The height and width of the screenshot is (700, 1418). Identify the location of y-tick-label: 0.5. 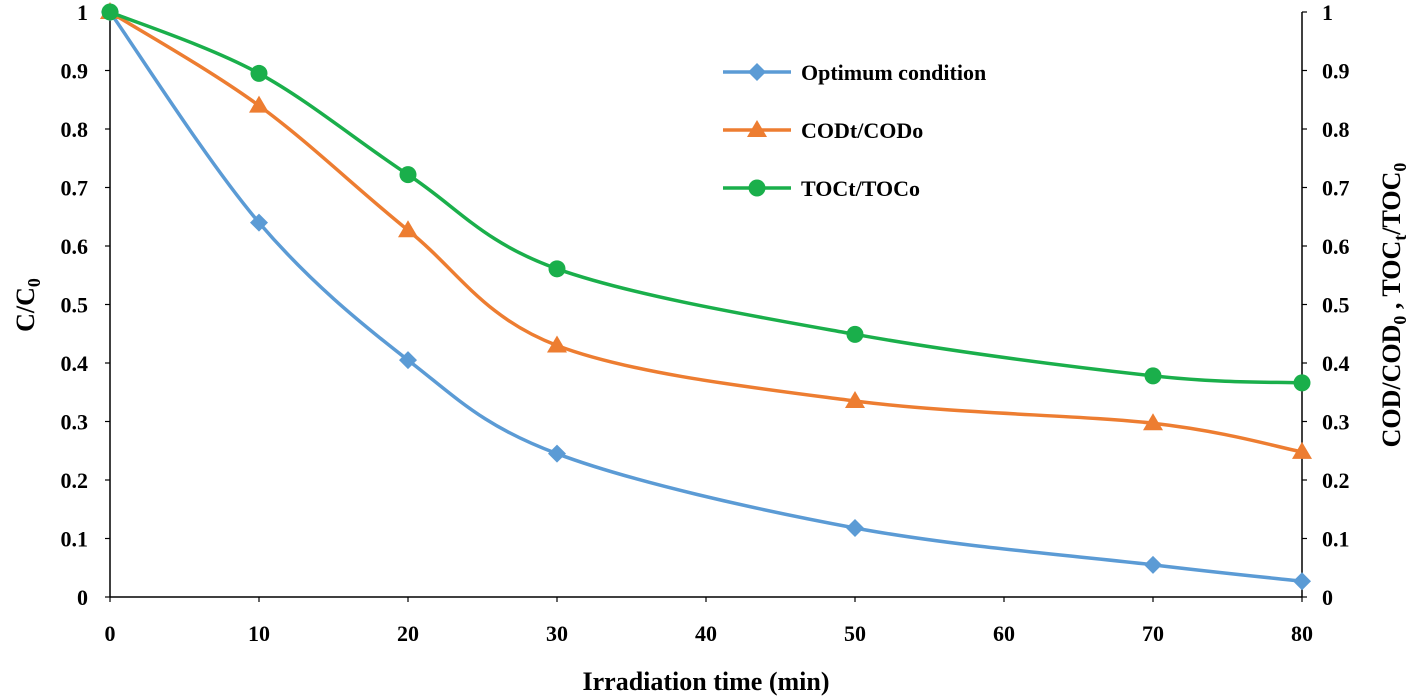
(75, 305).